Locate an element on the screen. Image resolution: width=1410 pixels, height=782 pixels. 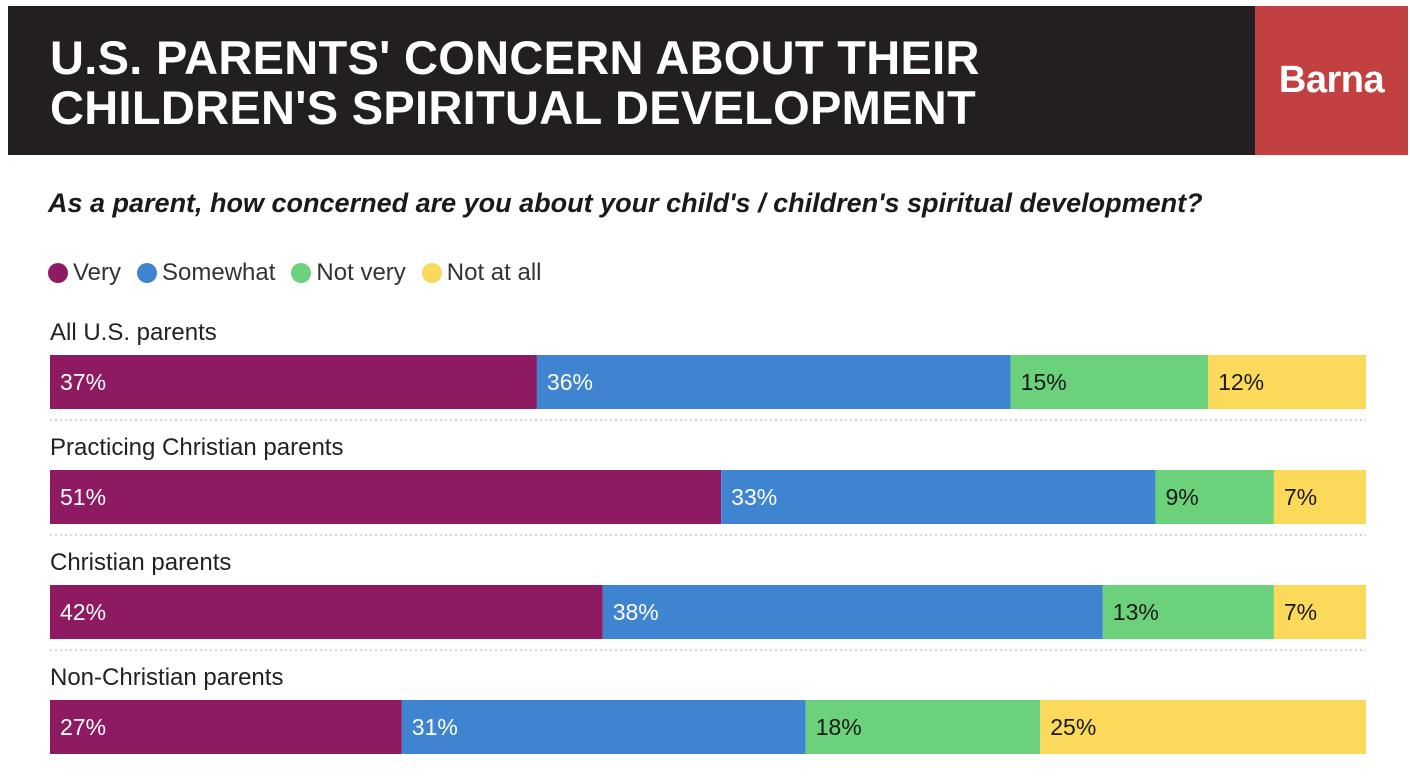
data-label-all-u-s-parents-very: 37% is located at coordinates (83, 382).